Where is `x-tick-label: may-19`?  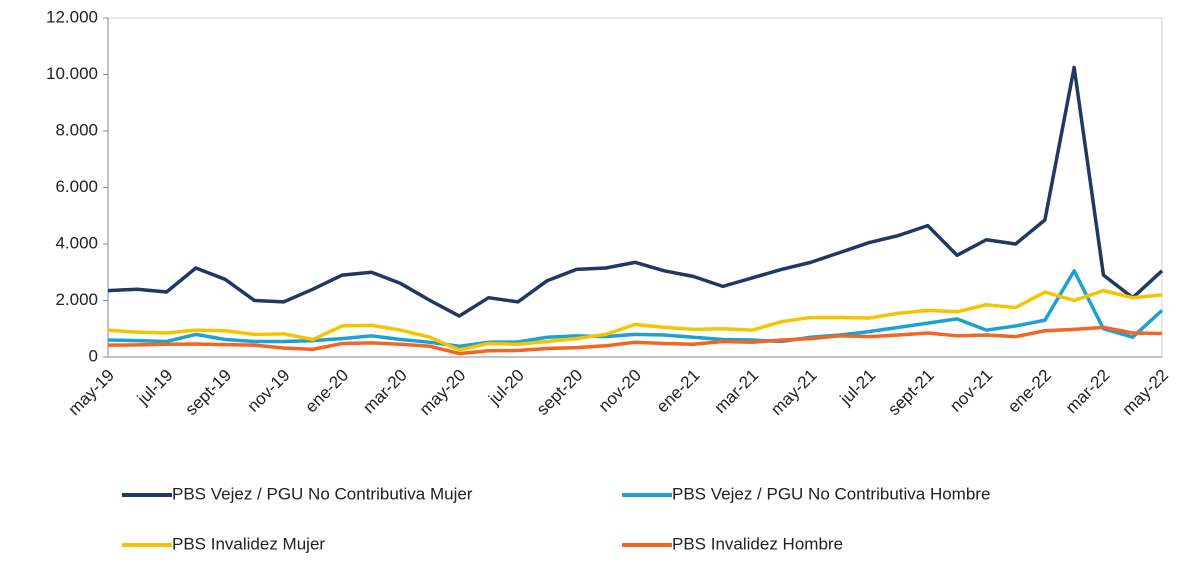
x-tick-label: may-19 is located at coordinates (91, 393).